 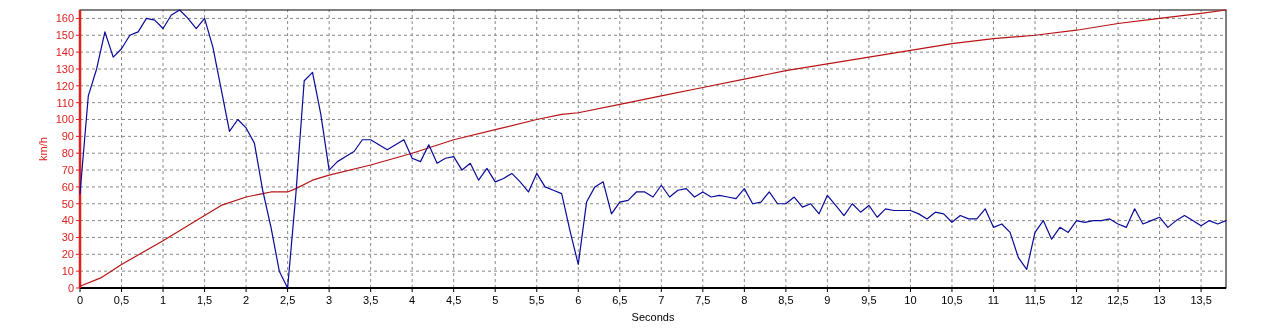 What do you see at coordinates (1035, 300) in the screenshot?
I see `x-tick-label: 11,5` at bounding box center [1035, 300].